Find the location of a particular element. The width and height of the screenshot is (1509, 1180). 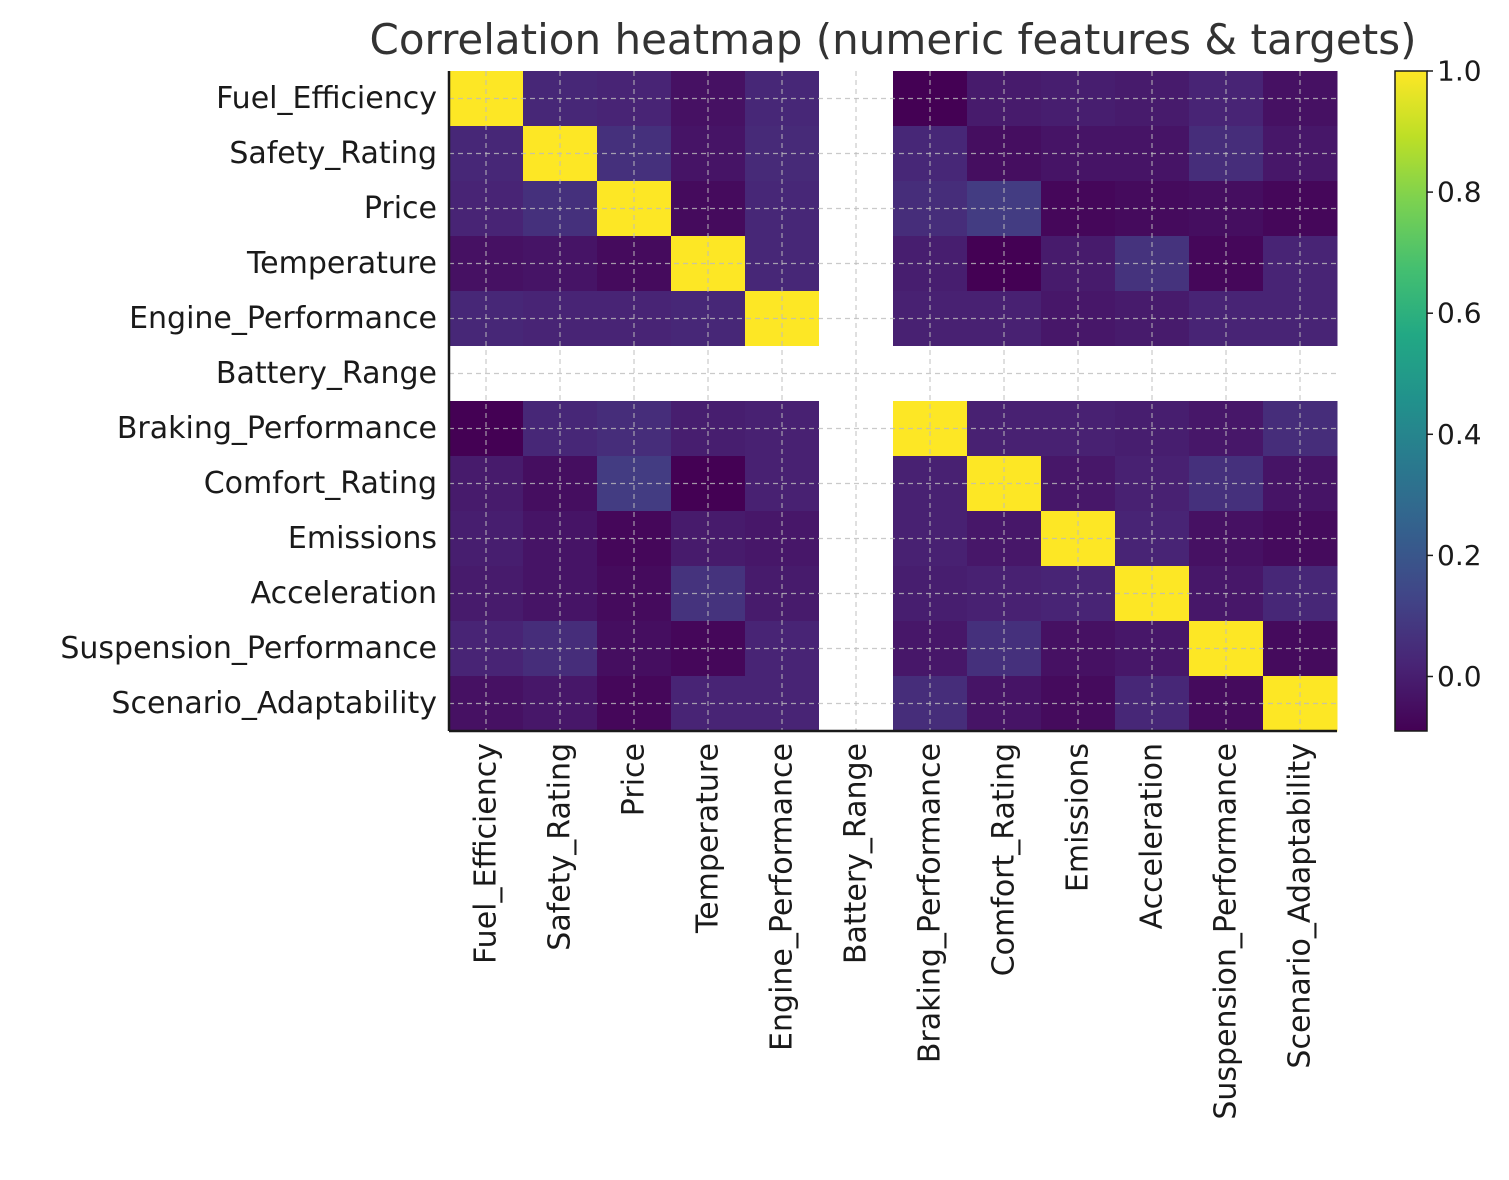

row-label: Acceleration is located at coordinates (344, 593).